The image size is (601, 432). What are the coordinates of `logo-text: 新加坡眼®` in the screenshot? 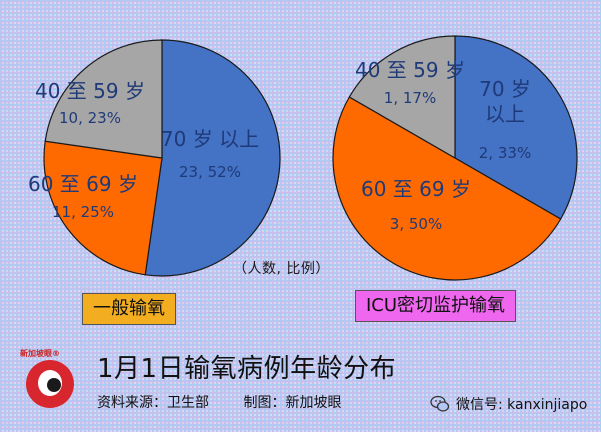 It's located at (40, 353).